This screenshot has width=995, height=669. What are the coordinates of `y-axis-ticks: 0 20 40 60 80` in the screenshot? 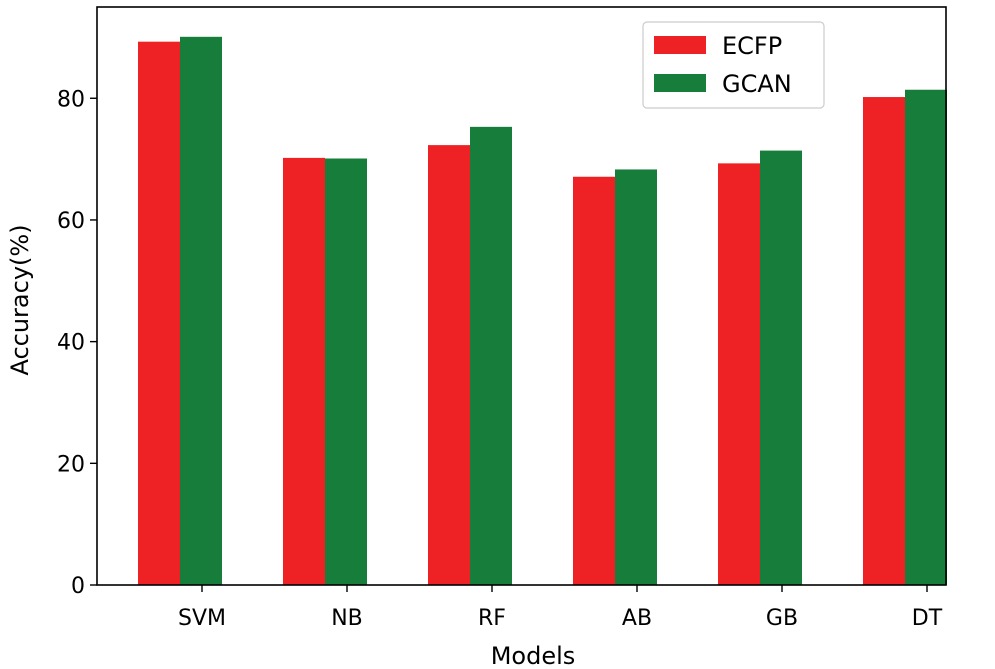 It's located at (77, 343).